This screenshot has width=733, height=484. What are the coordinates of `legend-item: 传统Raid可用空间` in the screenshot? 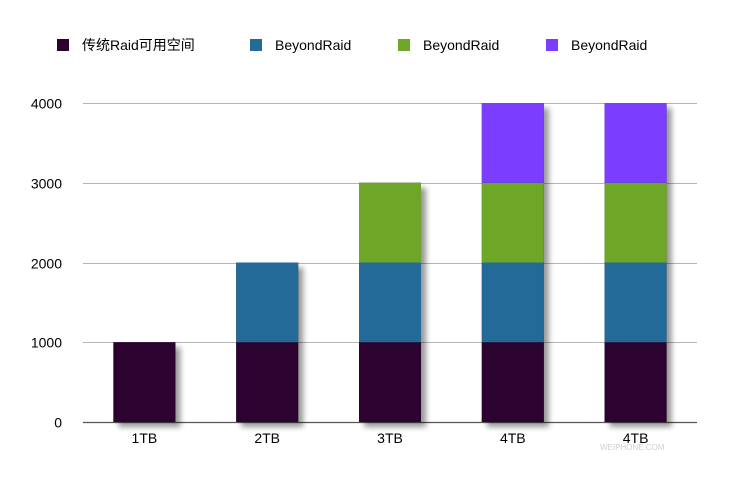 It's located at (126, 45).